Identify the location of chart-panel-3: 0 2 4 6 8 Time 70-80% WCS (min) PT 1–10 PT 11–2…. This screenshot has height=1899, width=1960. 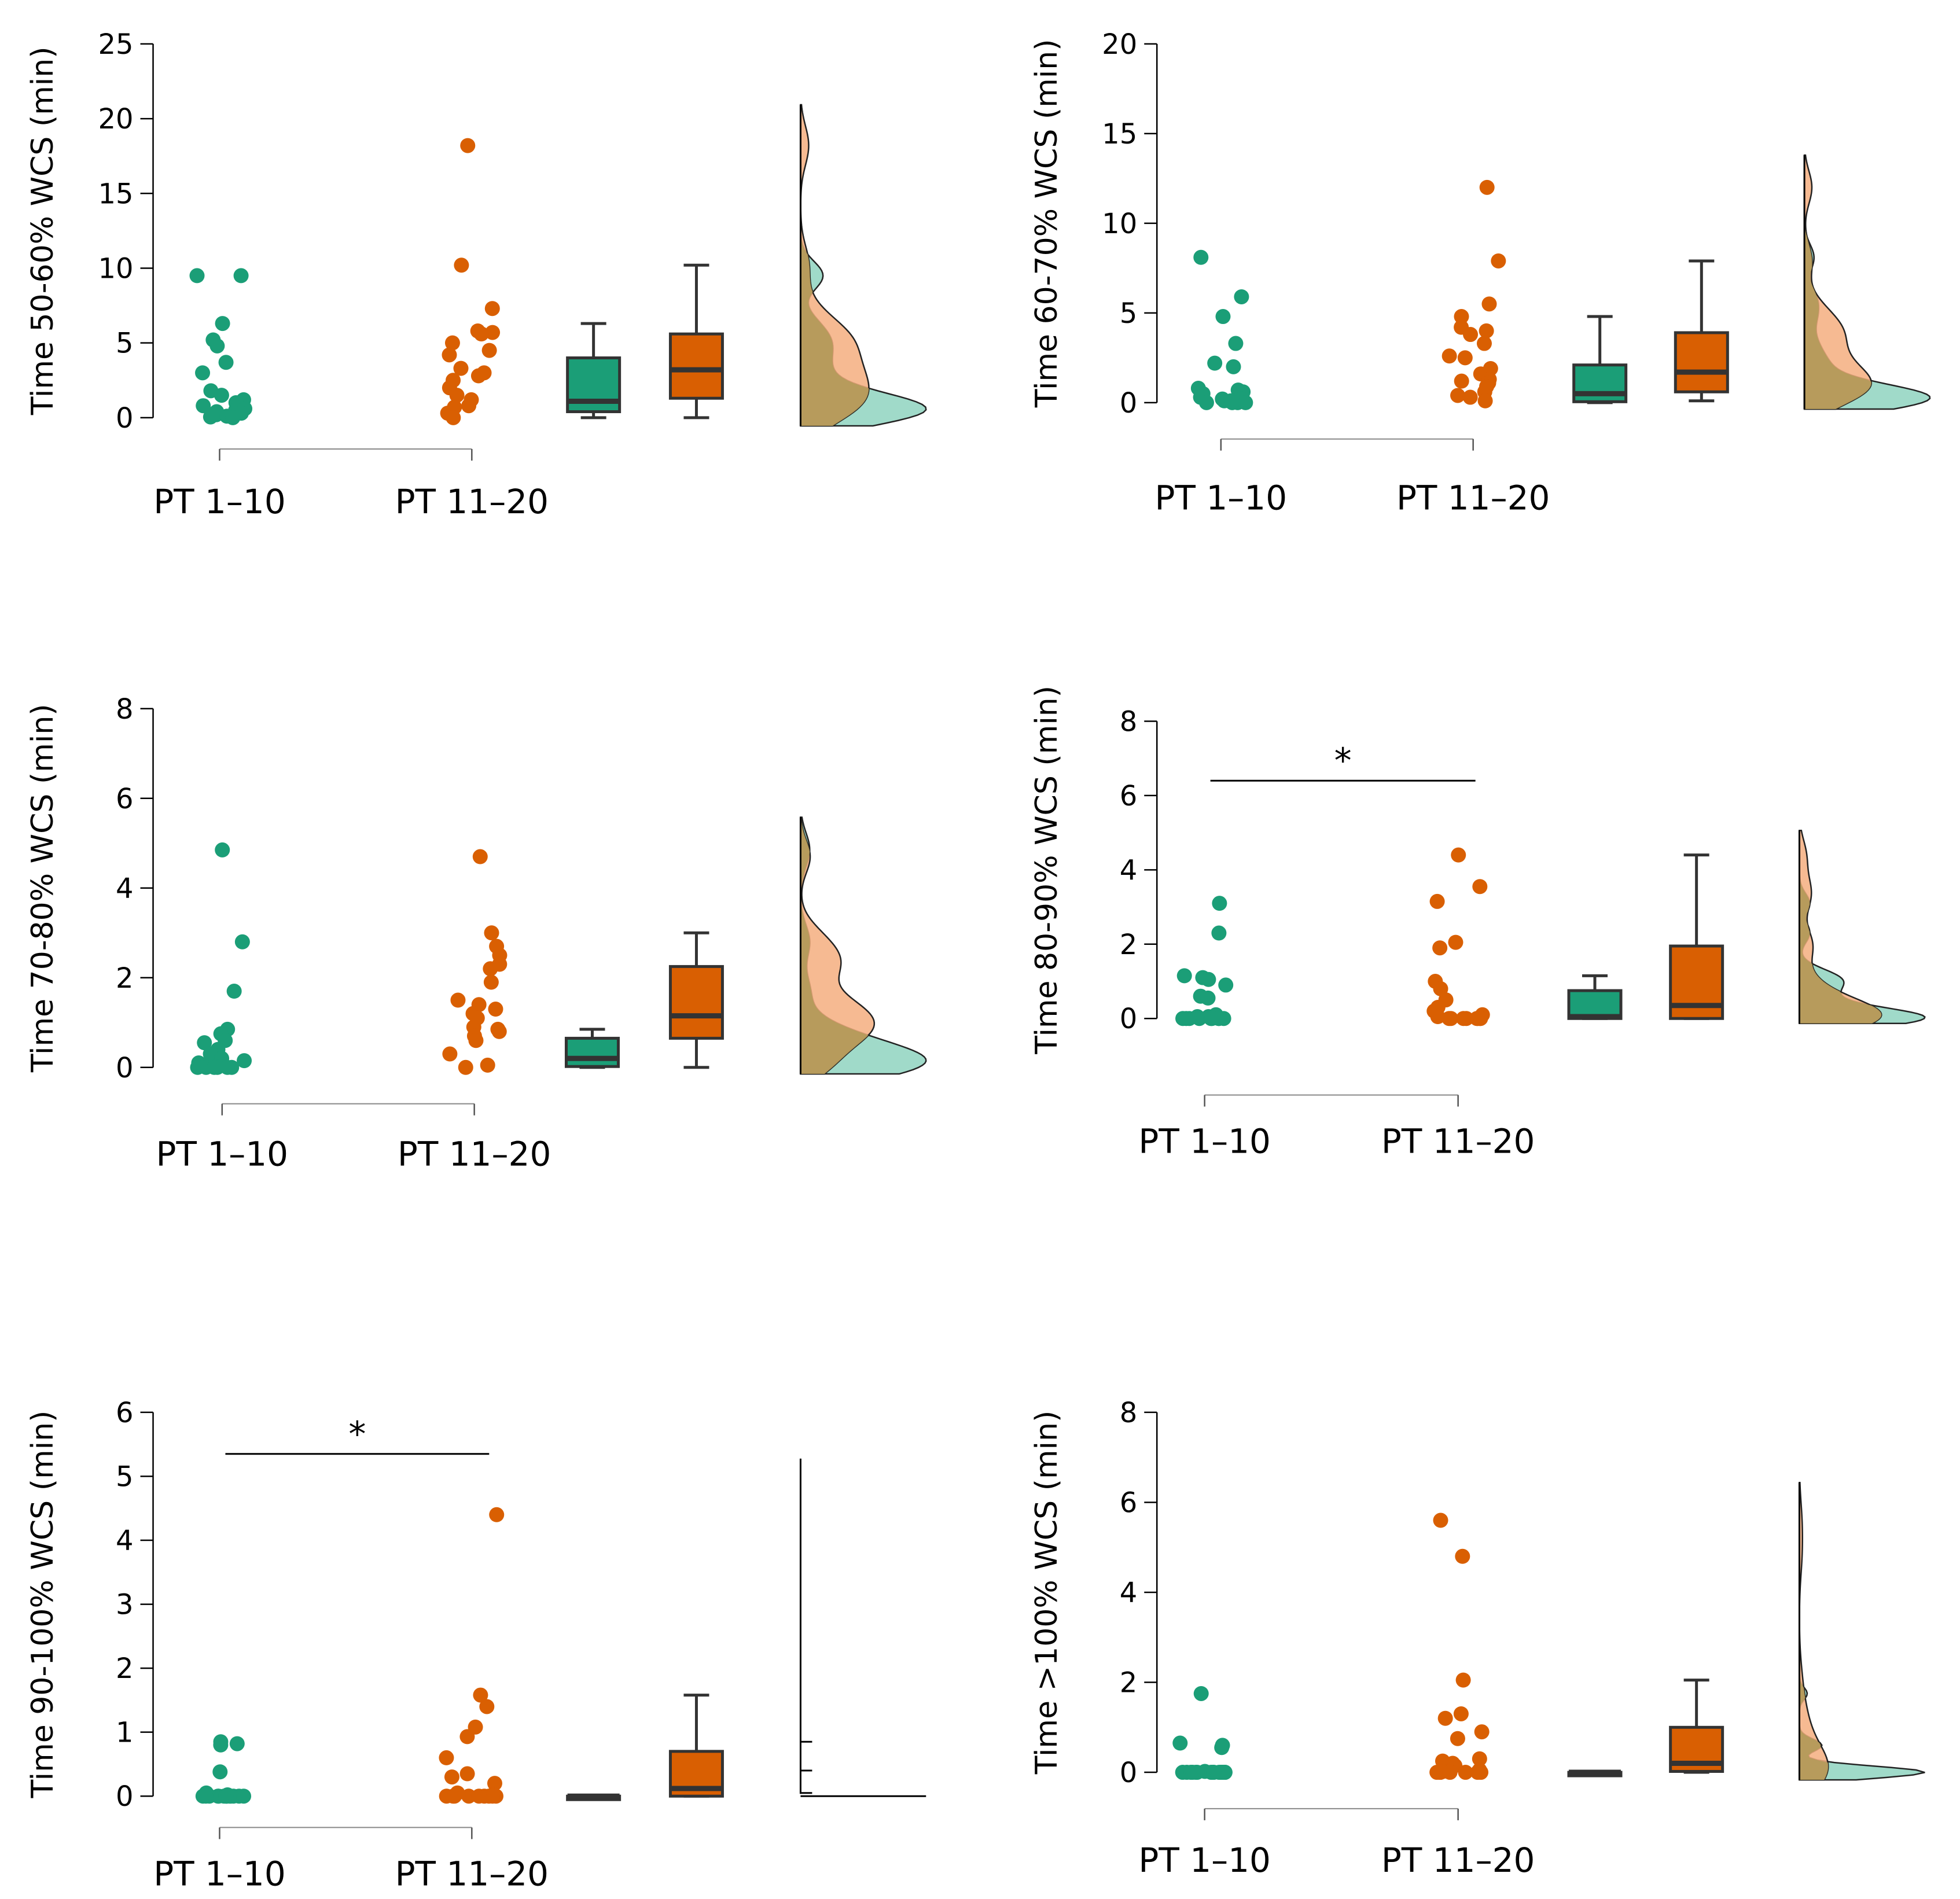
(476, 933).